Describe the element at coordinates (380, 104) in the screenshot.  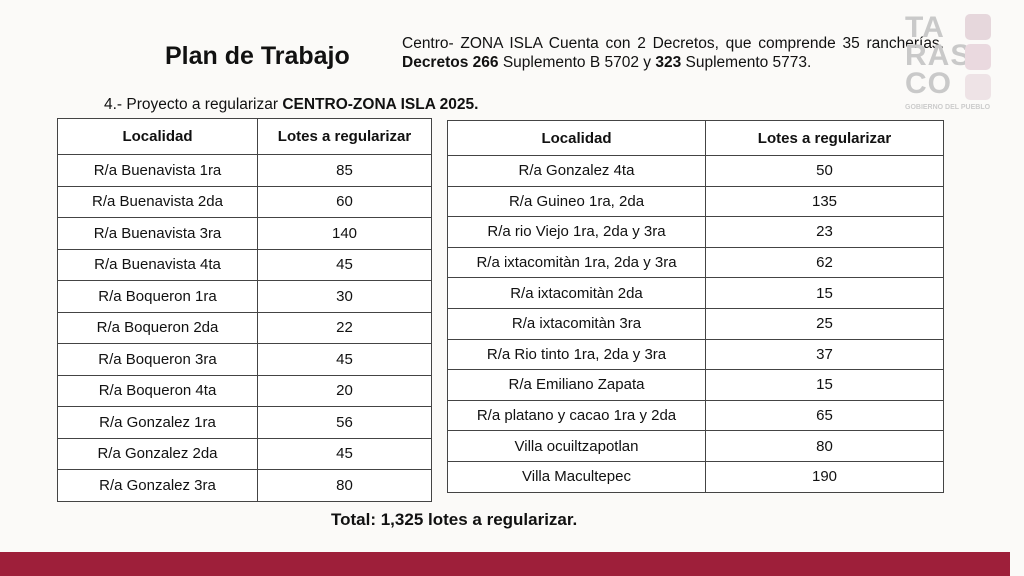
I see `subtitle-bold: CENTRO-ZONA ISLA 2025.` at that location.